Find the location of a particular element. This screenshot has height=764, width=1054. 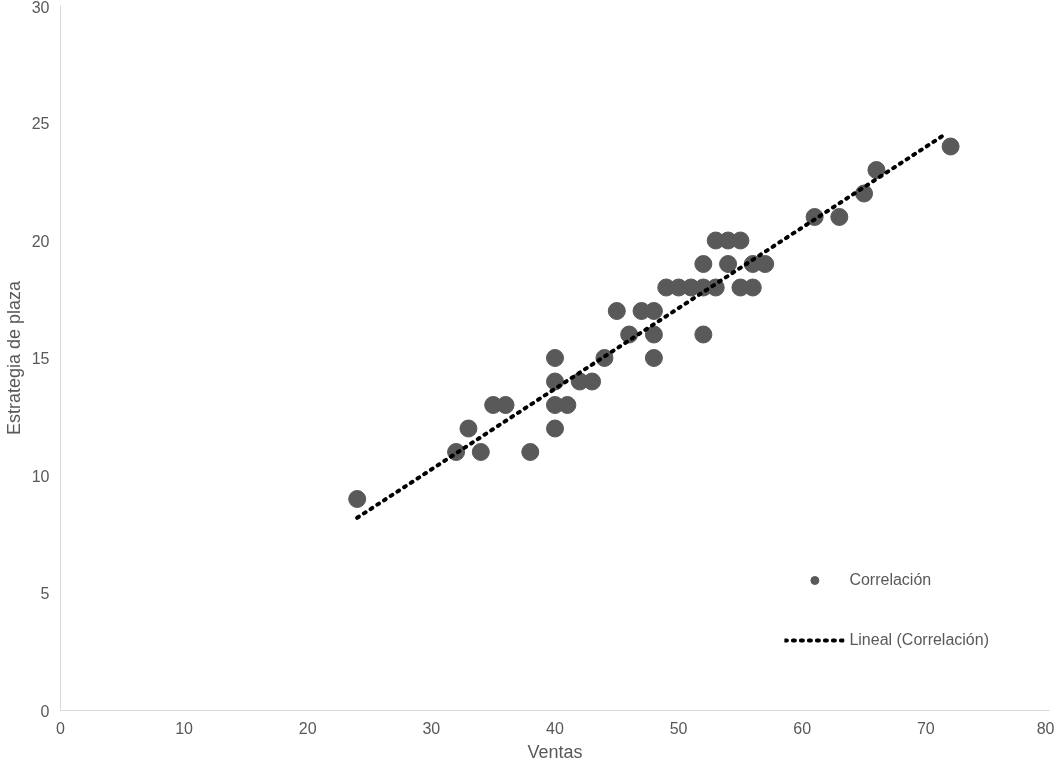

x-tick-label: 30 is located at coordinates (431, 728).